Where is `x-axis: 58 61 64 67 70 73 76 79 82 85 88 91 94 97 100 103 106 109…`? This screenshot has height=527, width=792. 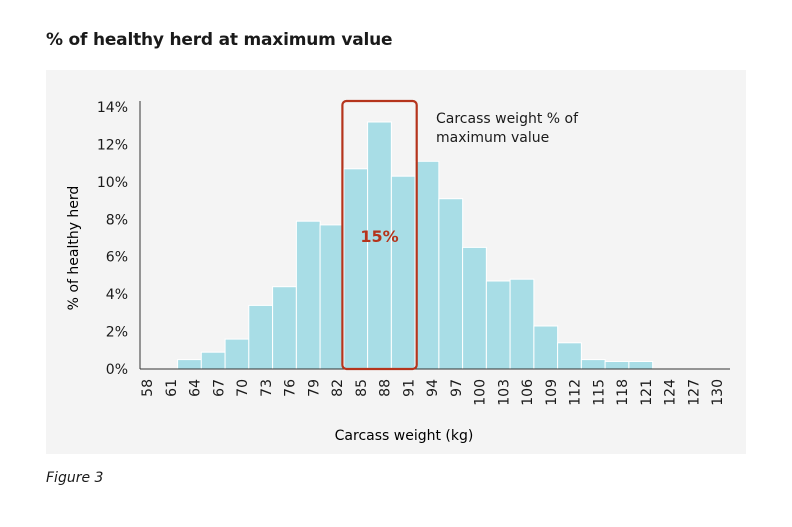 x-axis: 58 61 64 67 70 73 76 79 82 85 88 91 94 97 100 103 106 109… is located at coordinates (435, 387).